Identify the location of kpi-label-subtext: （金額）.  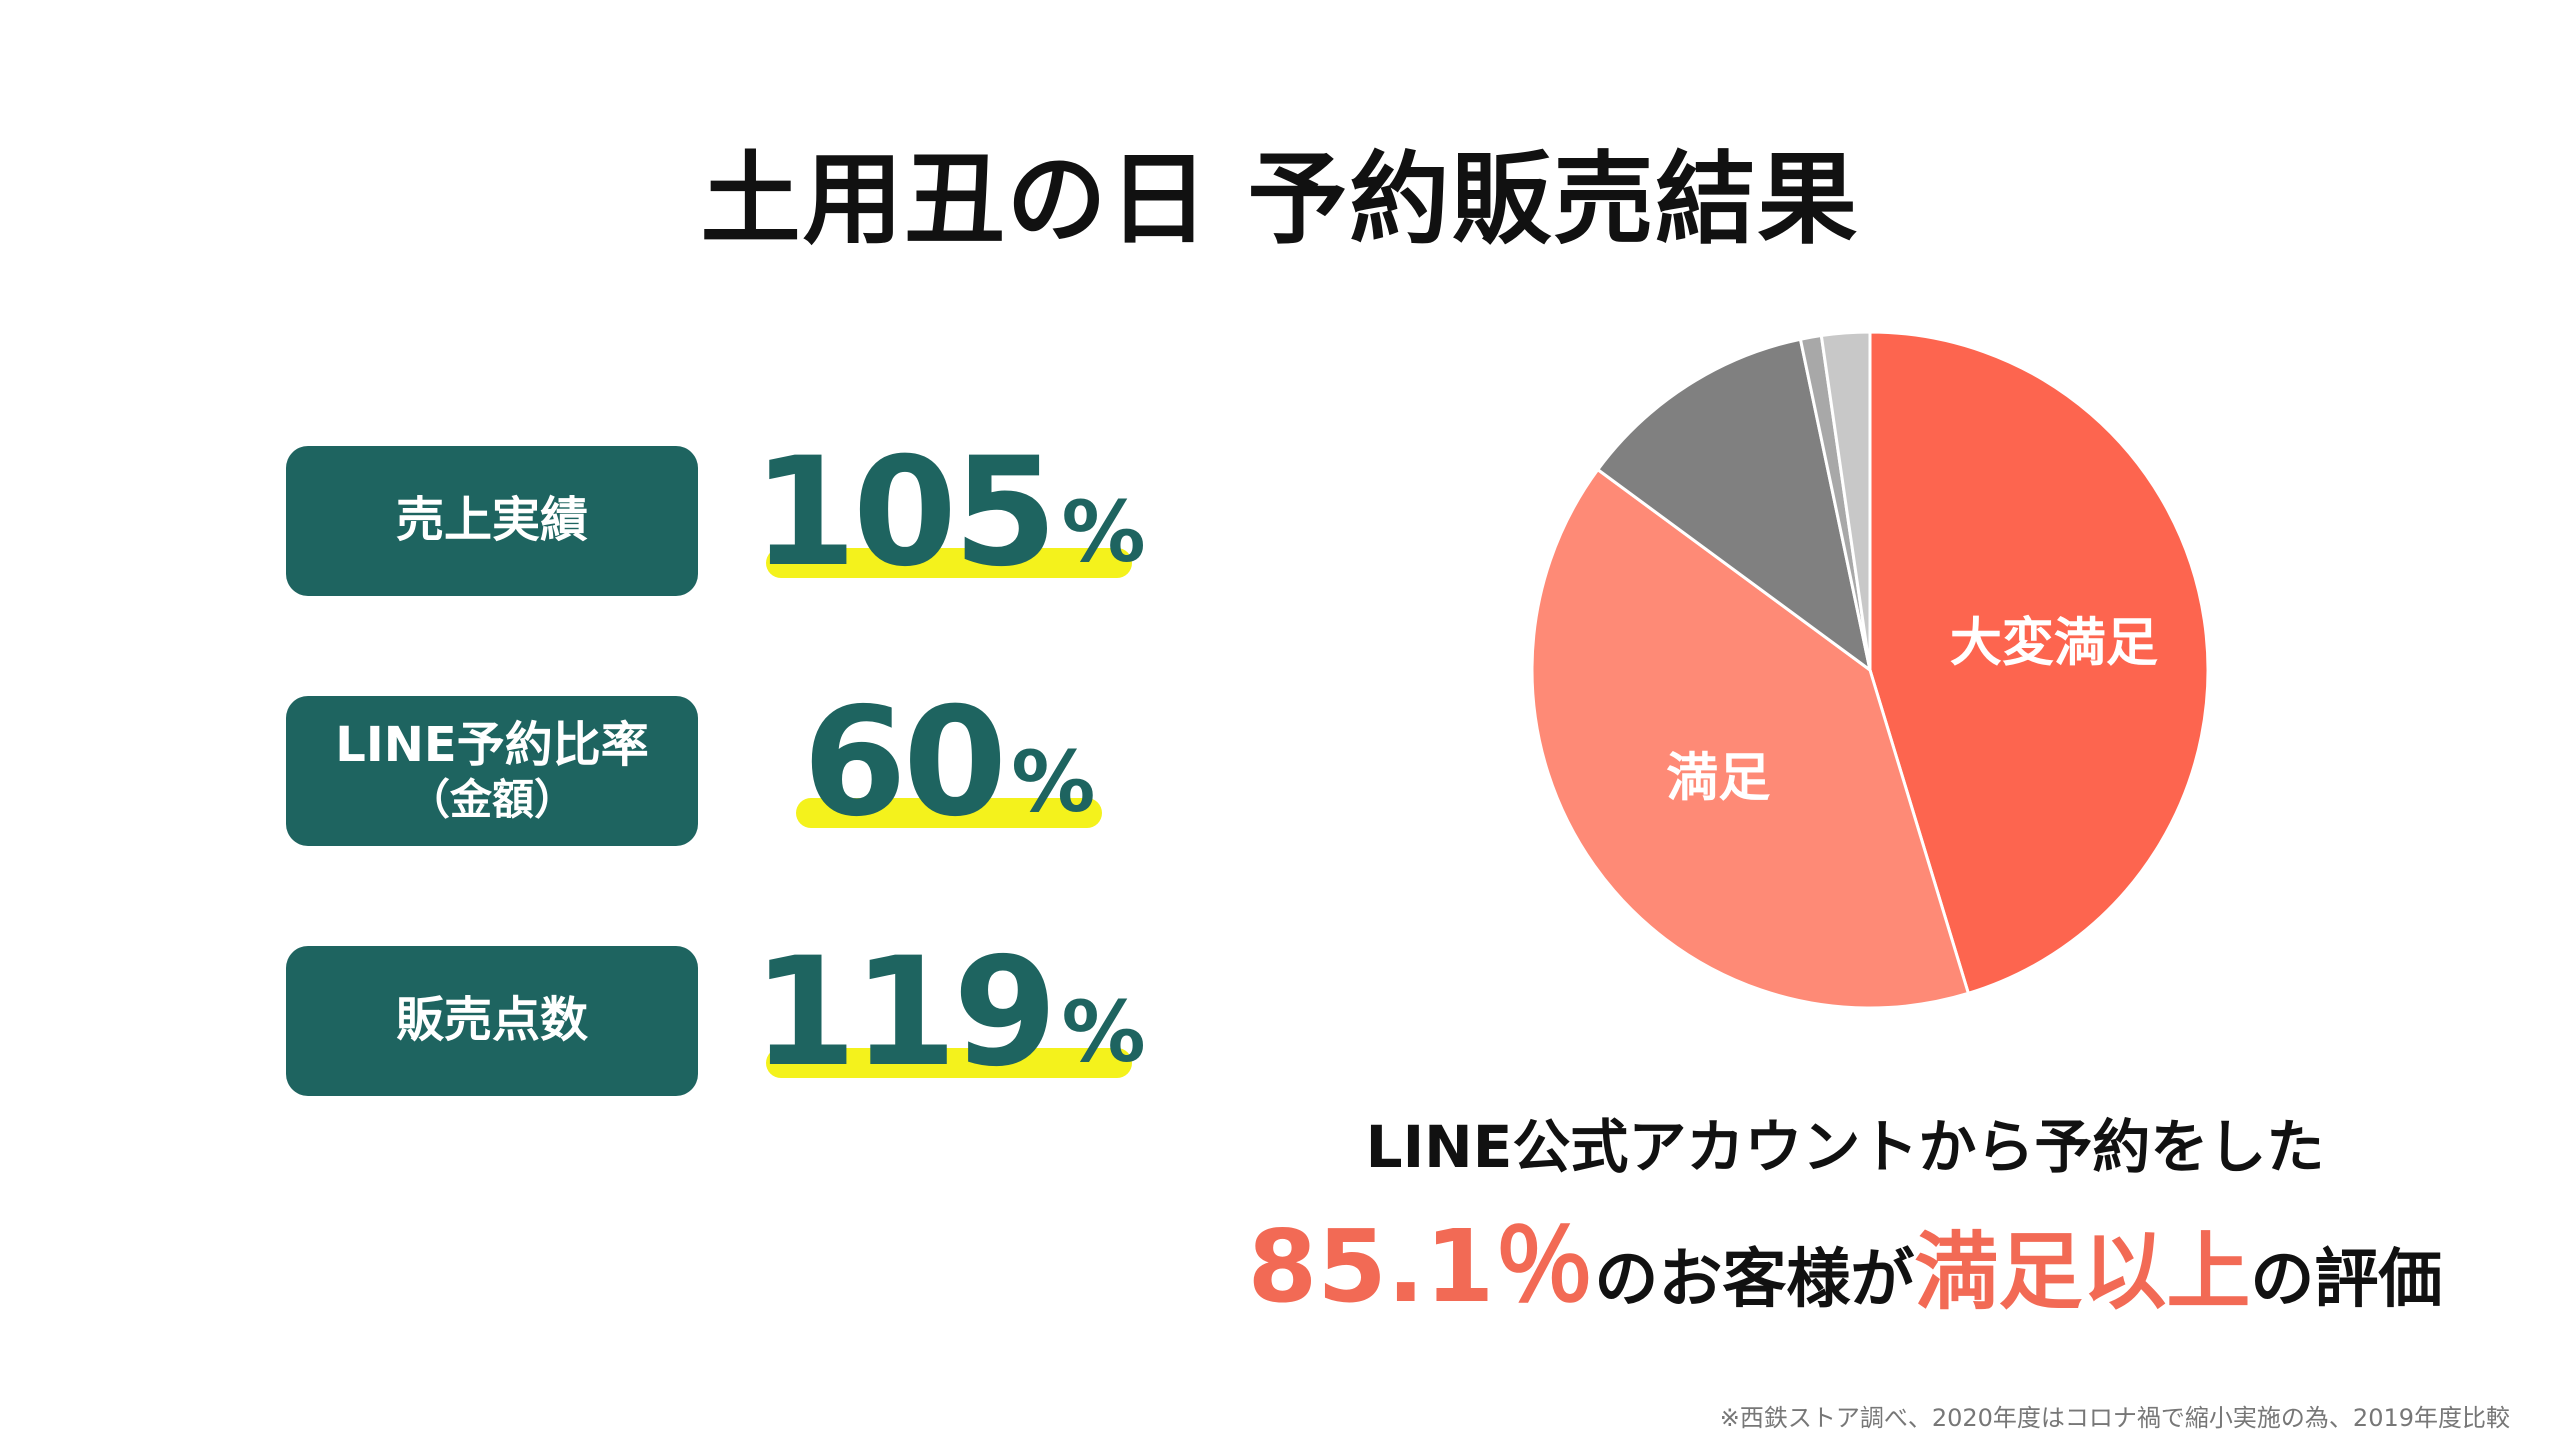
(491, 799).